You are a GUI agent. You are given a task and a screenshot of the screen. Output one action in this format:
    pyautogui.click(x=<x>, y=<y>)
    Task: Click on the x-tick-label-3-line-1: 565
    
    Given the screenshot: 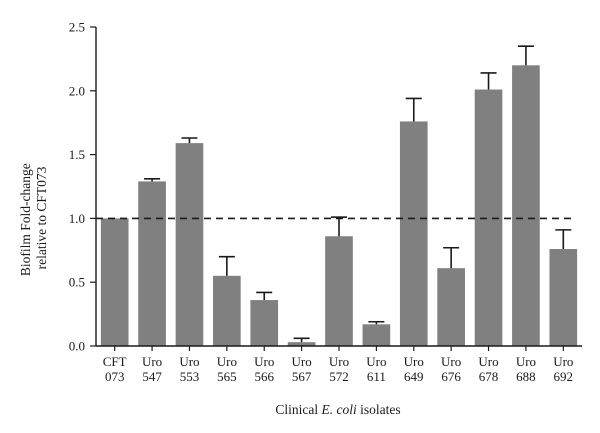 What is the action you would take?
    pyautogui.click(x=227, y=376)
    